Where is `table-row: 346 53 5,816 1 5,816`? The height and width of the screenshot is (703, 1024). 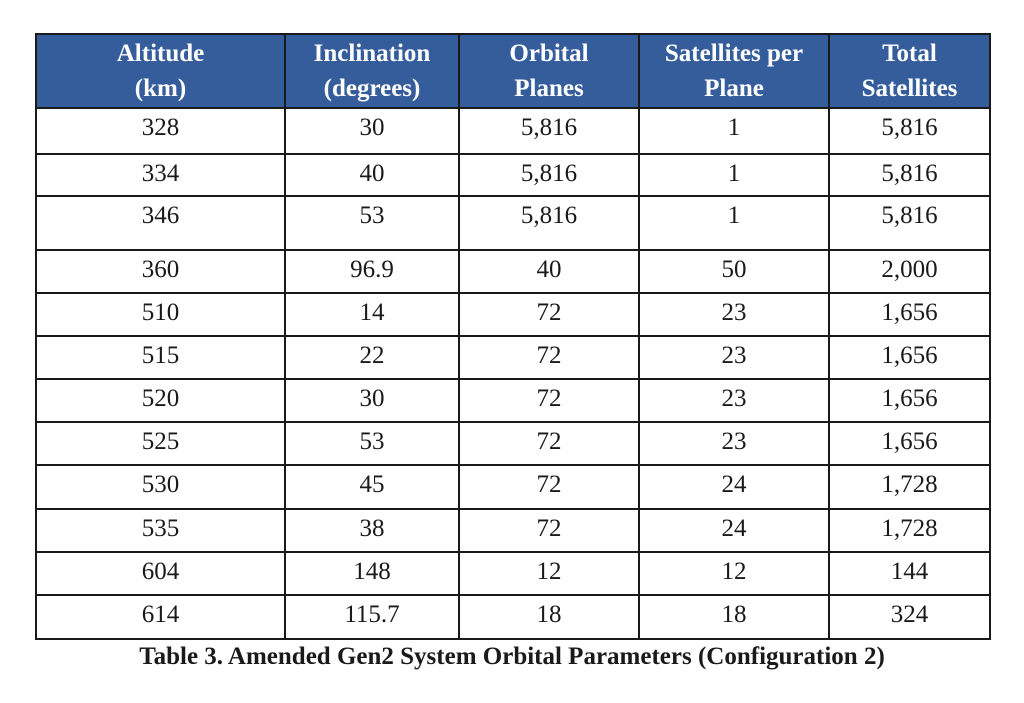 table-row: 346 53 5,816 1 5,816 is located at coordinates (513, 223).